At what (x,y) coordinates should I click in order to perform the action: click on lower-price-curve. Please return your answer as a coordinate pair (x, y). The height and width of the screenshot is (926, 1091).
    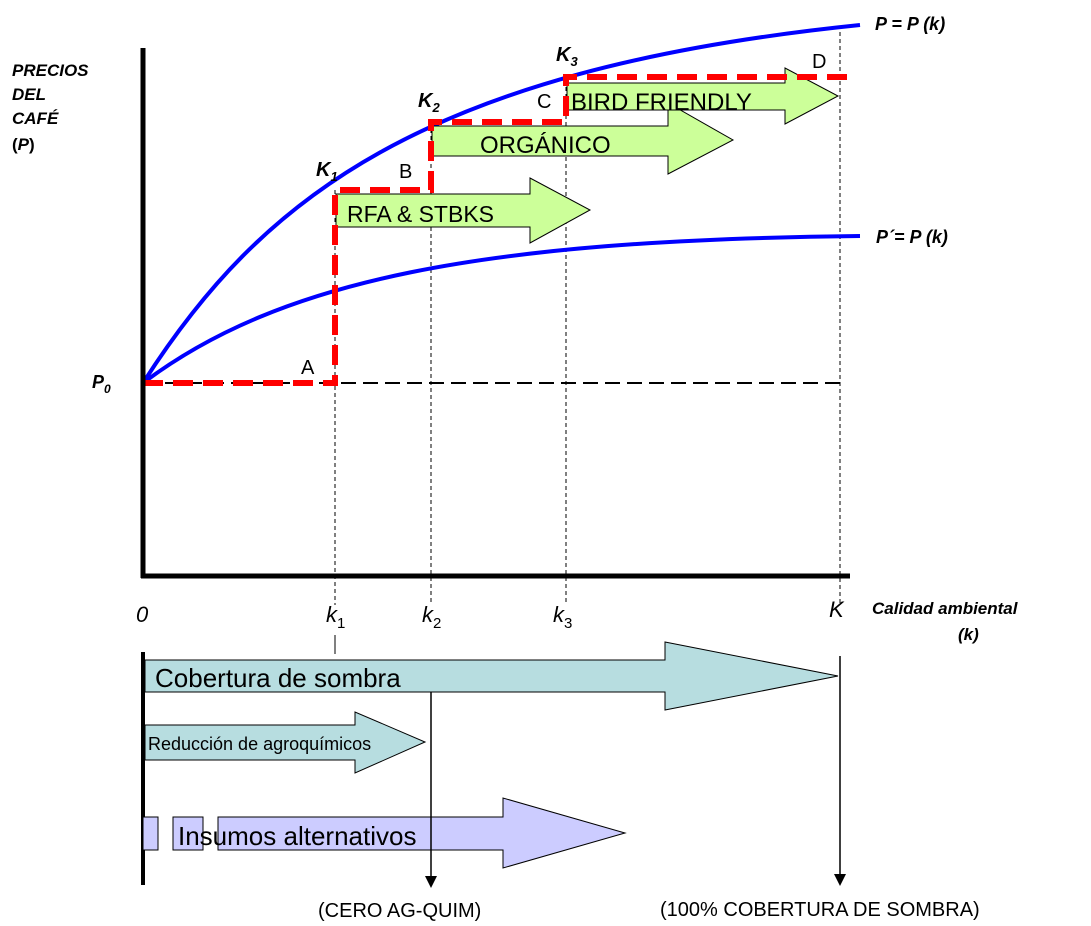
    Looking at the image, I should click on (501, 309).